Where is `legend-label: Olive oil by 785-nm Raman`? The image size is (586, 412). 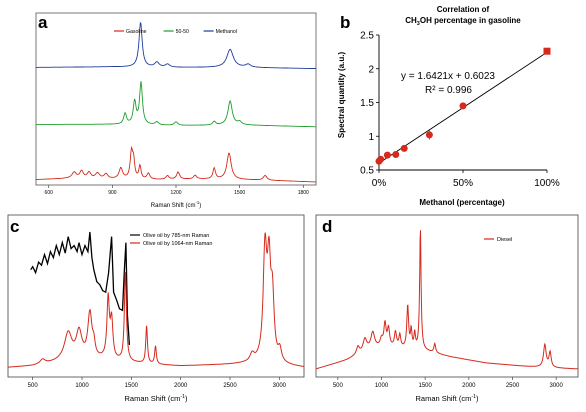
legend-label: Olive oil by 785-nm Raman is located at coordinates (176, 236).